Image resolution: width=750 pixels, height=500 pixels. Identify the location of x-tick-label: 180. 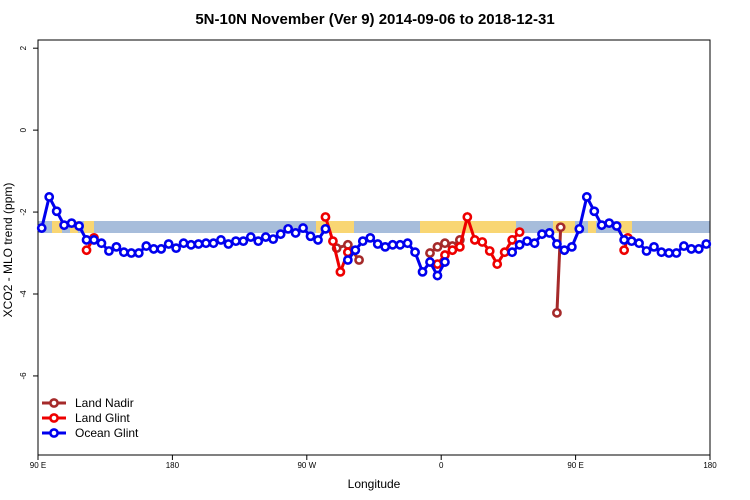
(173, 465).